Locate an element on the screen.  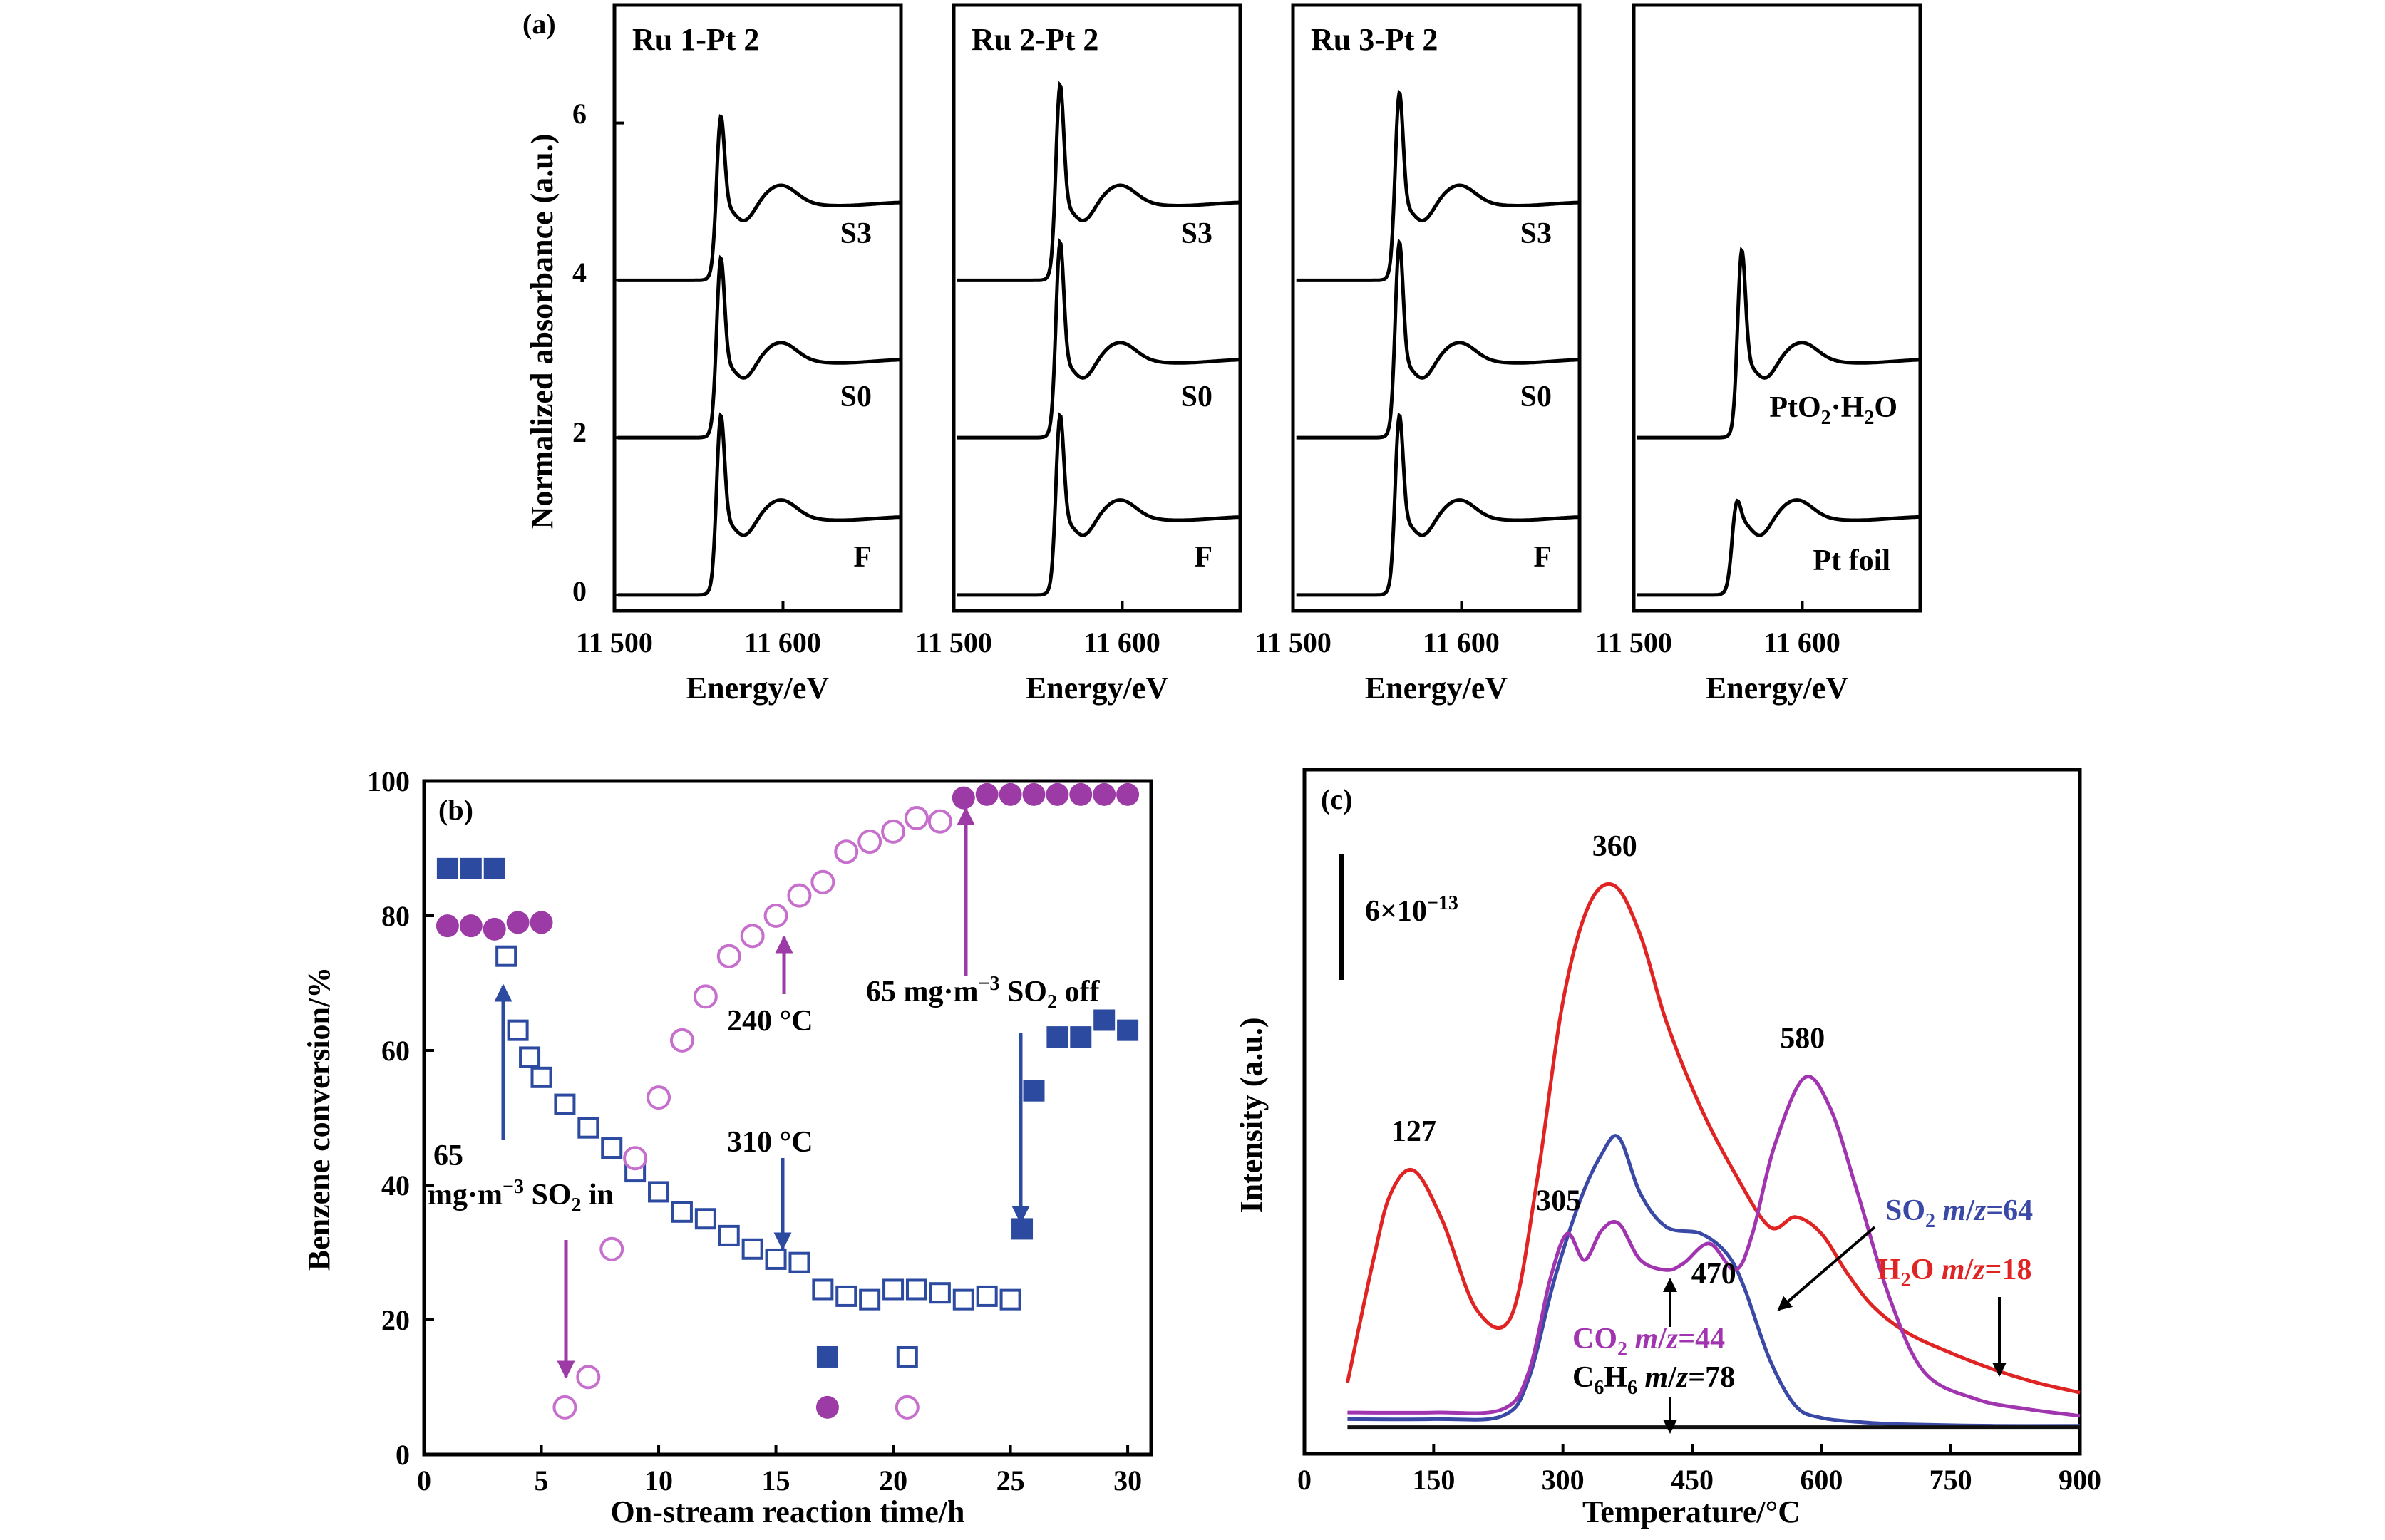
annotation-310c: 310 °C is located at coordinates (770, 1142).